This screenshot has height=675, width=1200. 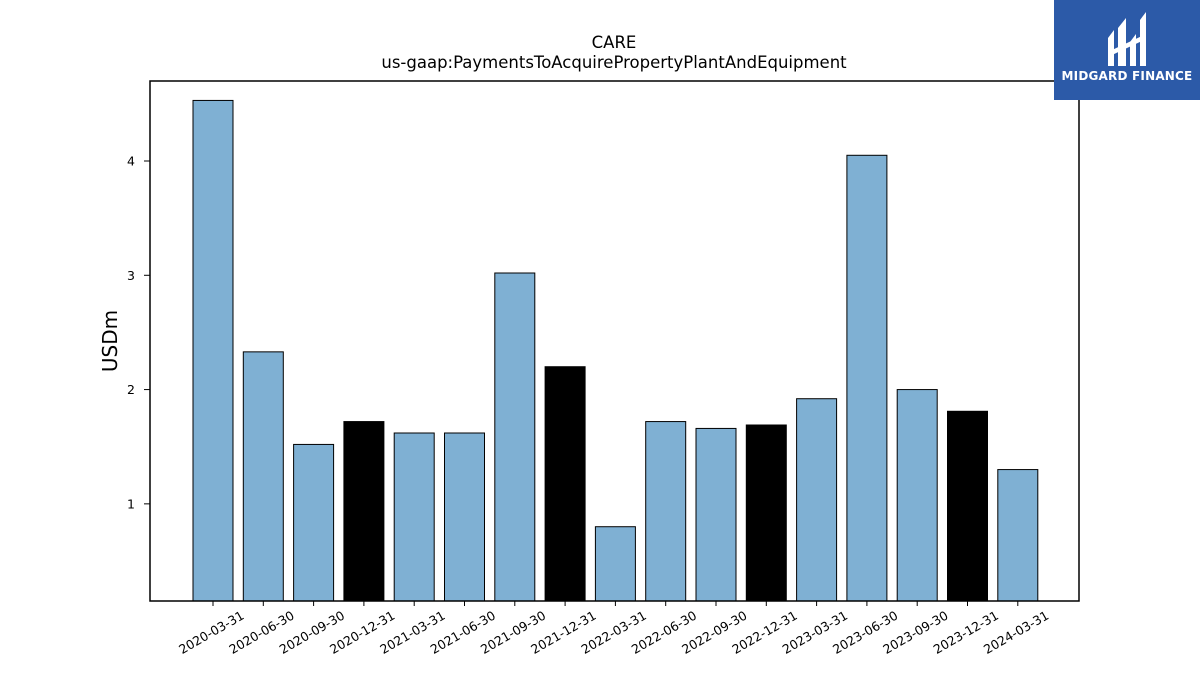 I want to click on midgard-logo-icon, so click(x=1127, y=39).